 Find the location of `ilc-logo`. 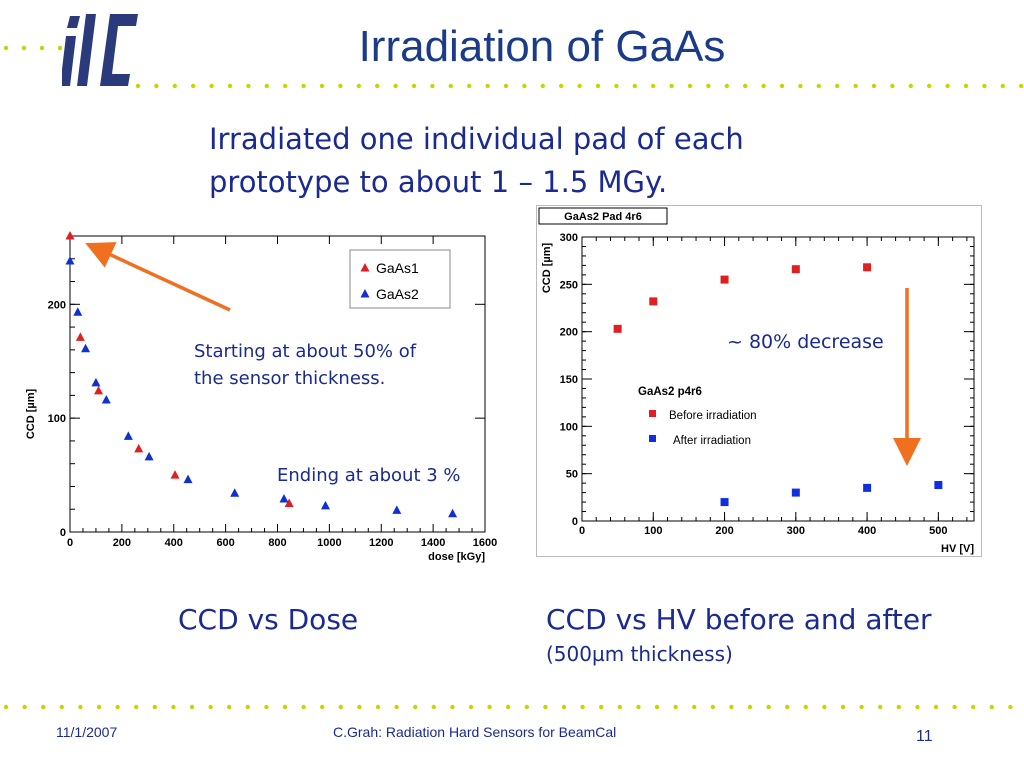

ilc-logo is located at coordinates (100, 50).